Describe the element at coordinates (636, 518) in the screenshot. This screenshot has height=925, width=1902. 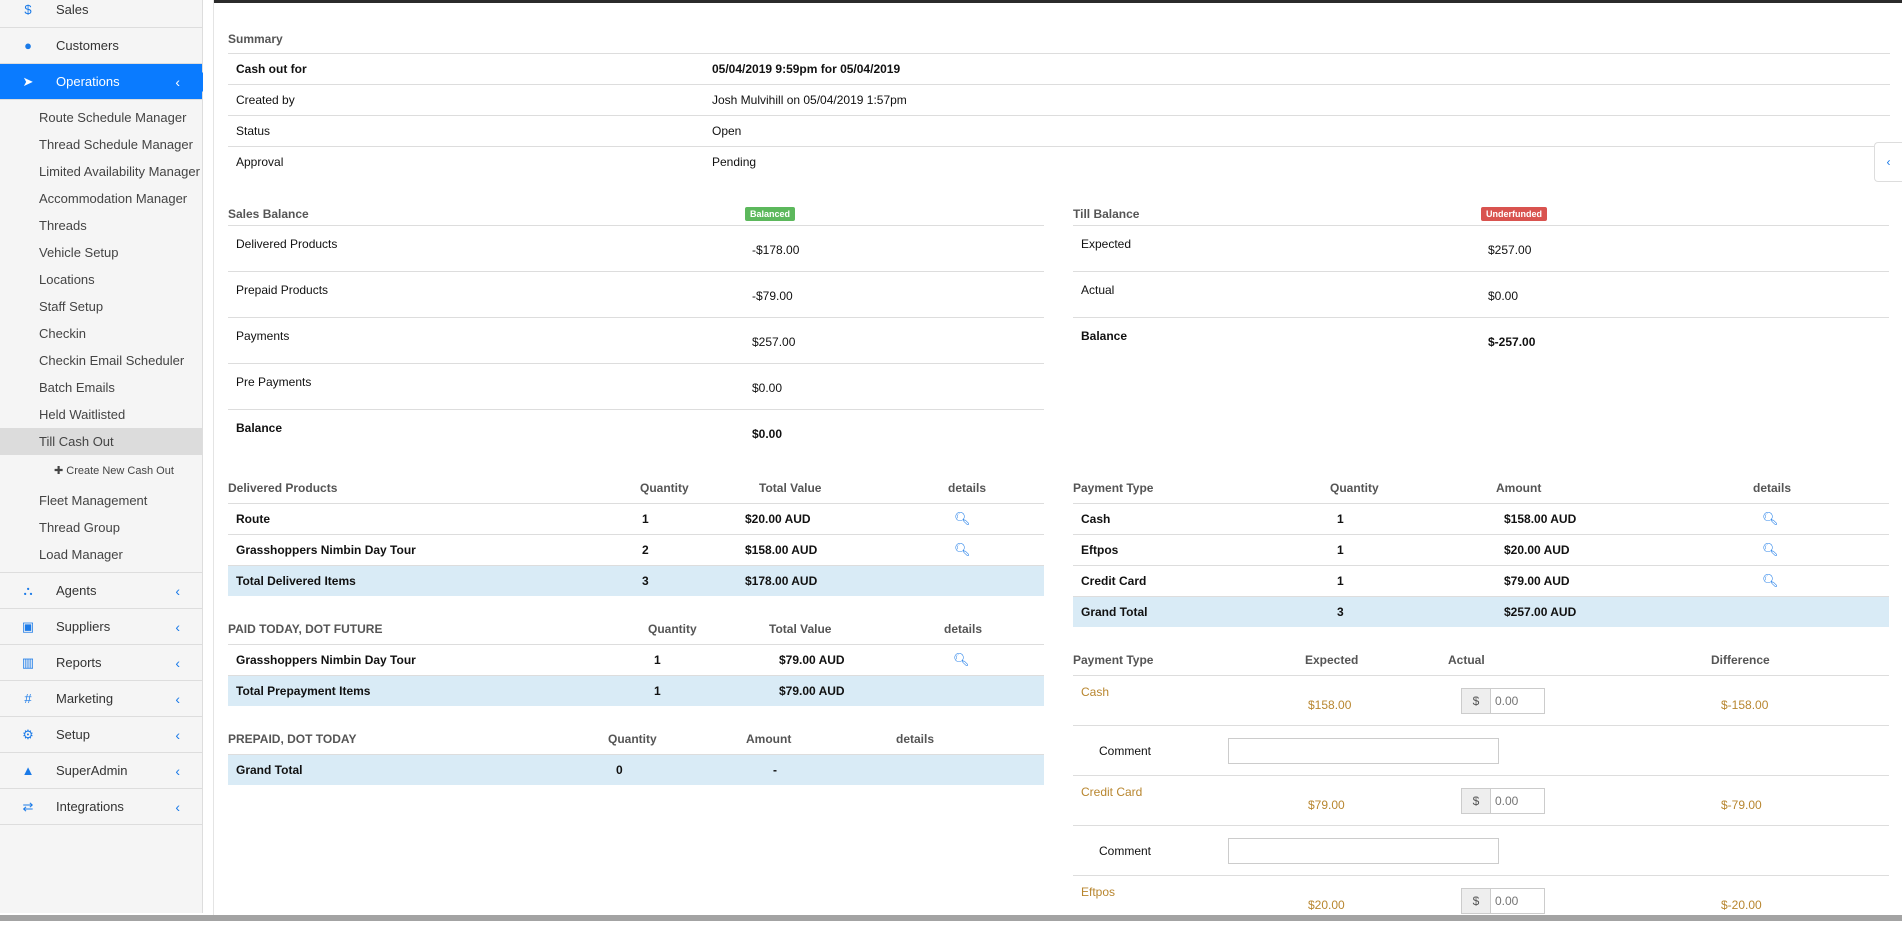
I see `table-row: Route 1 $20.00 AUD 🔍︎` at that location.